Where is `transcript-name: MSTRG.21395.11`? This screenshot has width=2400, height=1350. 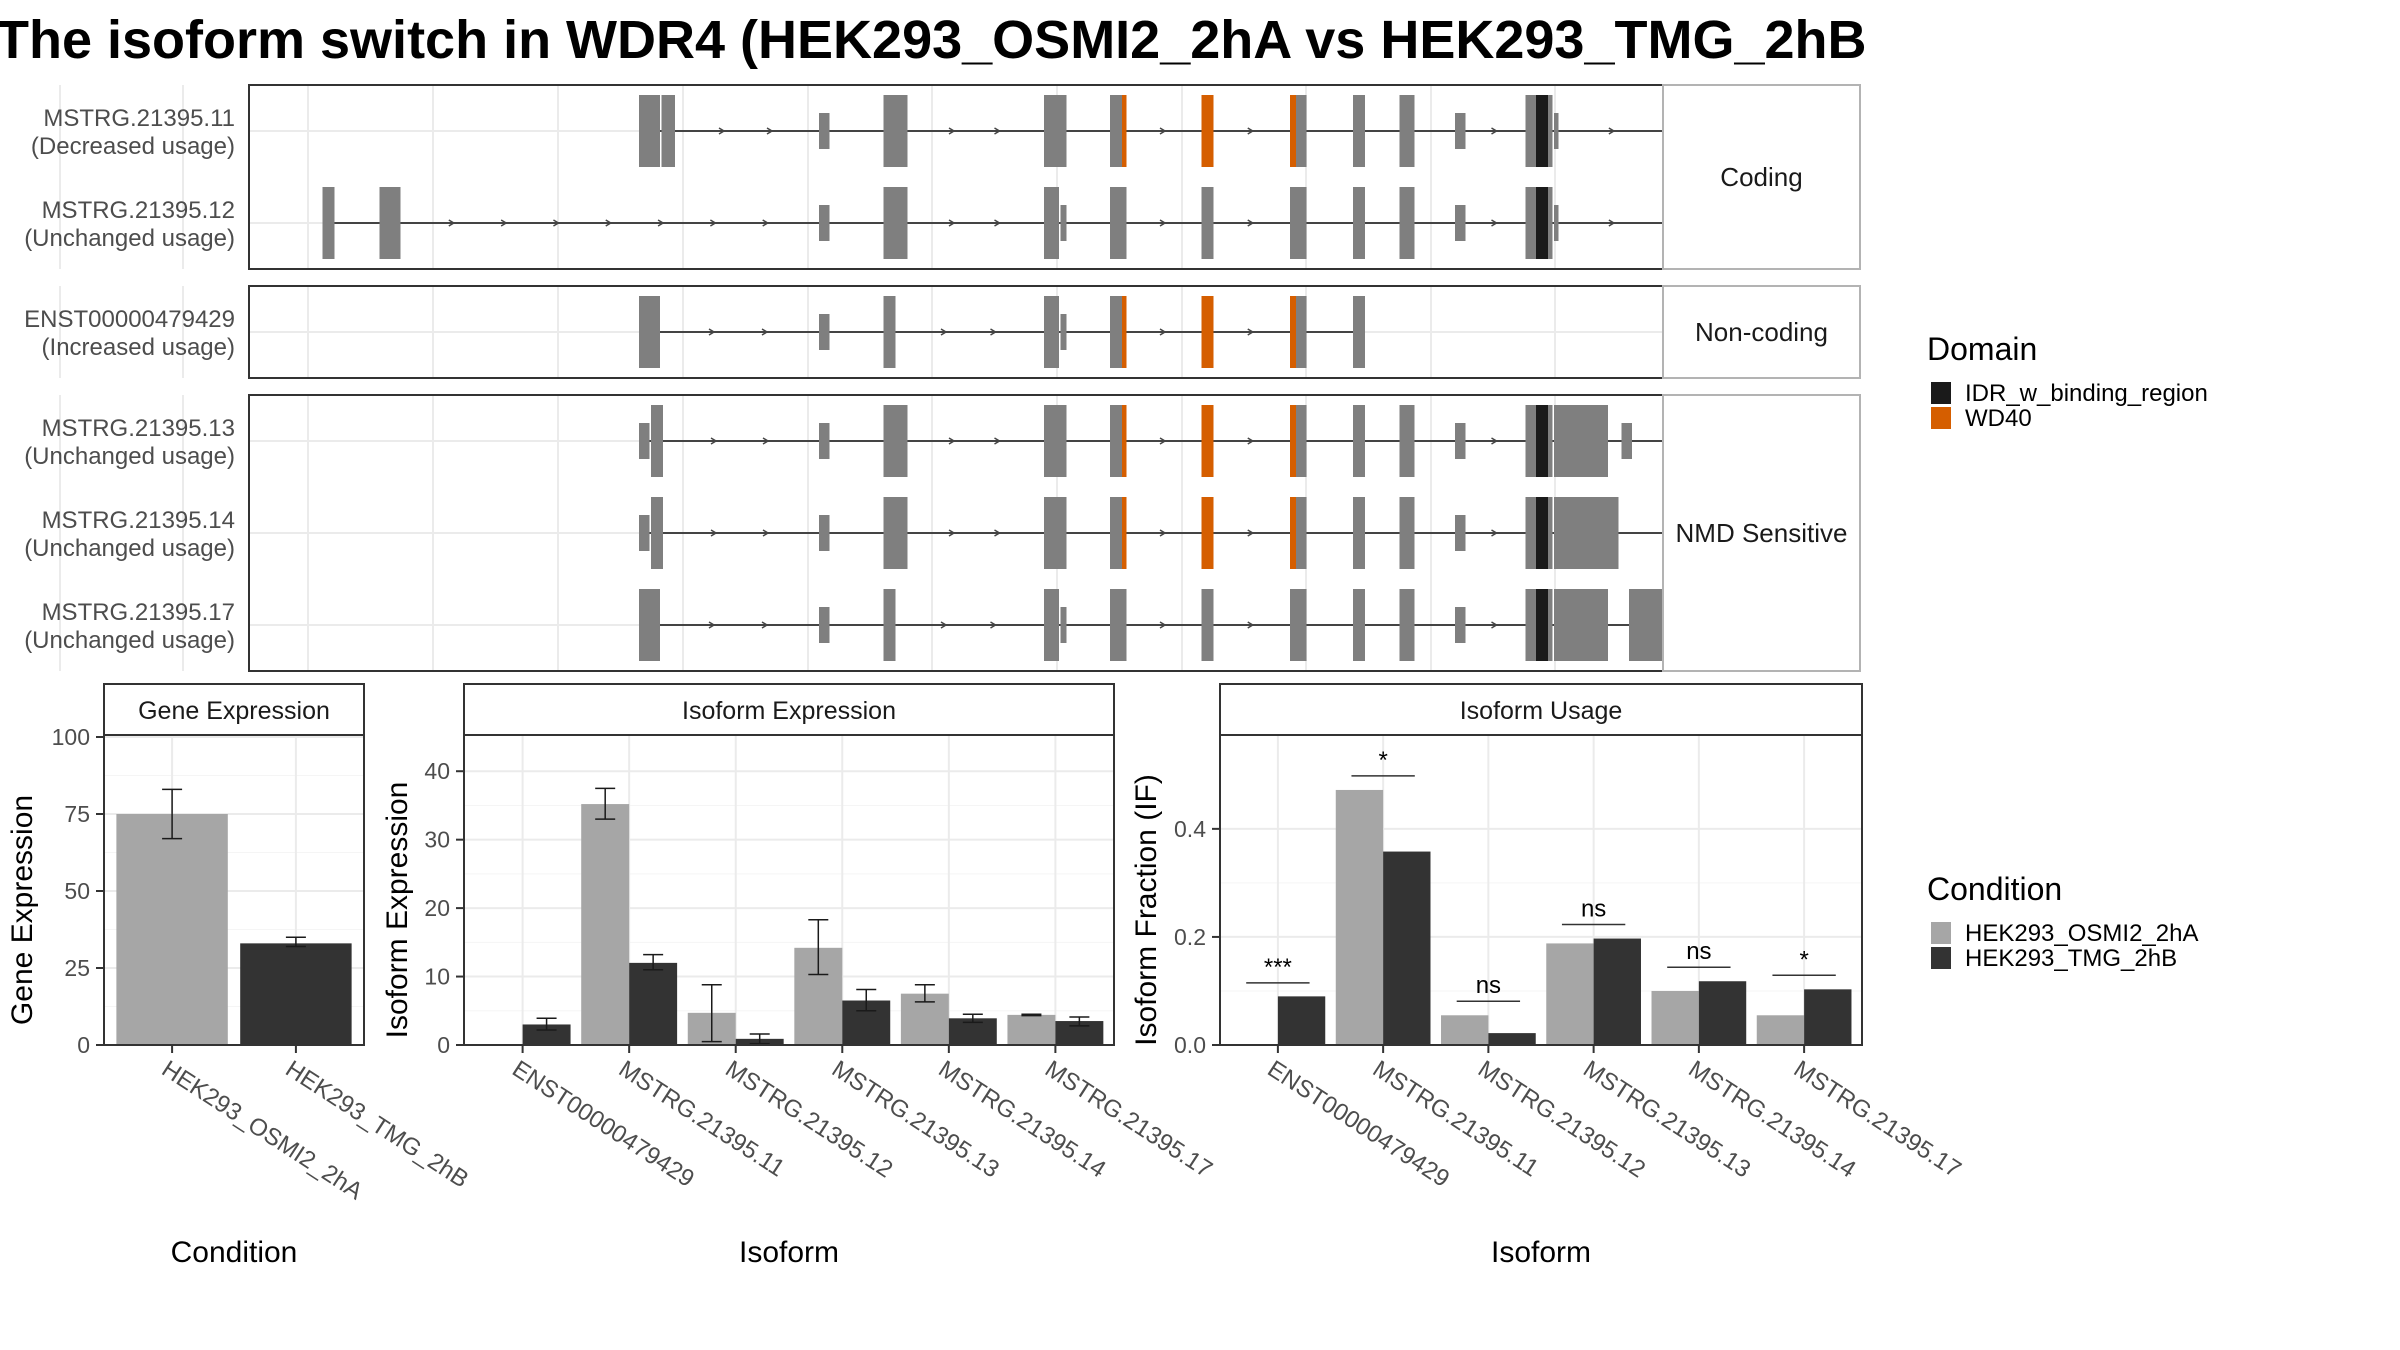
transcript-name: MSTRG.21395.11 is located at coordinates (139, 118).